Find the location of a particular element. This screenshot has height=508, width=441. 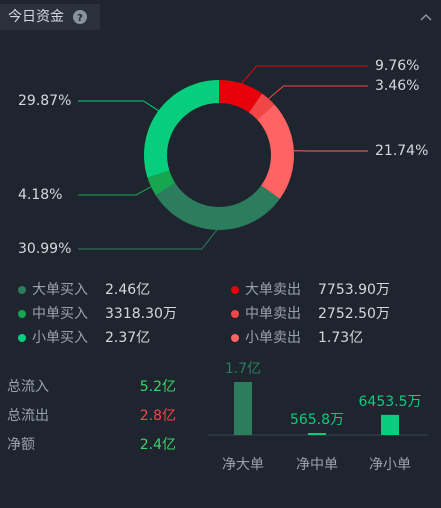

bar-value-label: 565.8万 is located at coordinates (317, 420).